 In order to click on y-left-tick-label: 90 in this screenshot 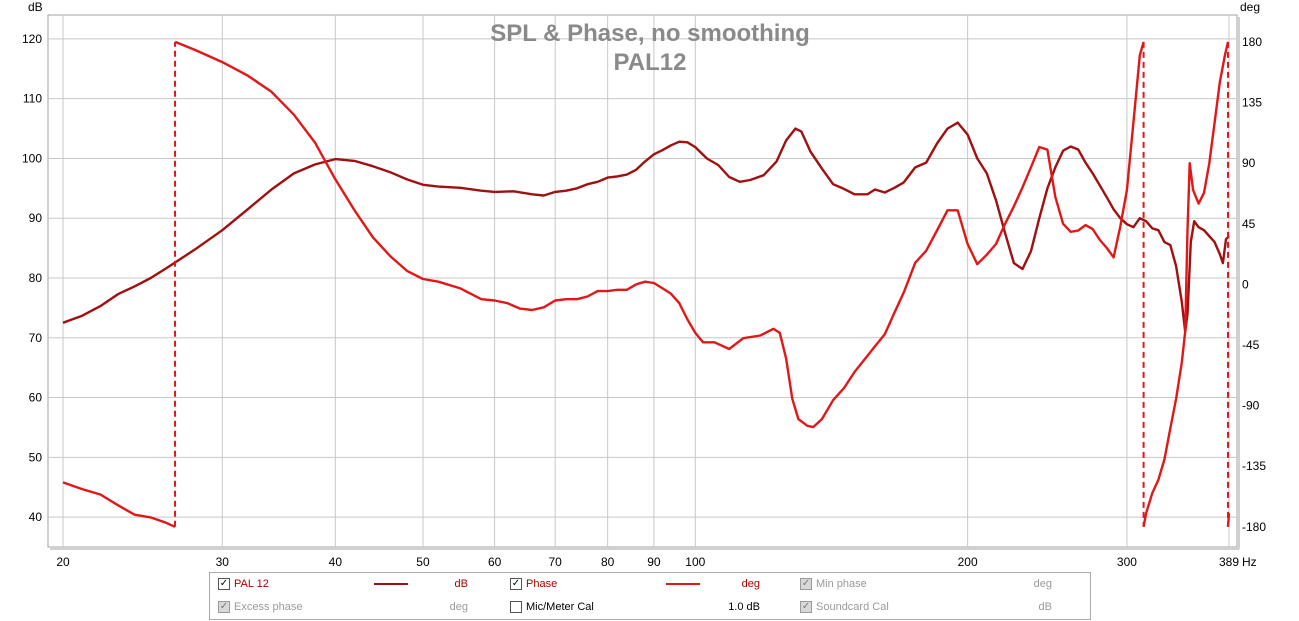, I will do `click(36, 218)`.